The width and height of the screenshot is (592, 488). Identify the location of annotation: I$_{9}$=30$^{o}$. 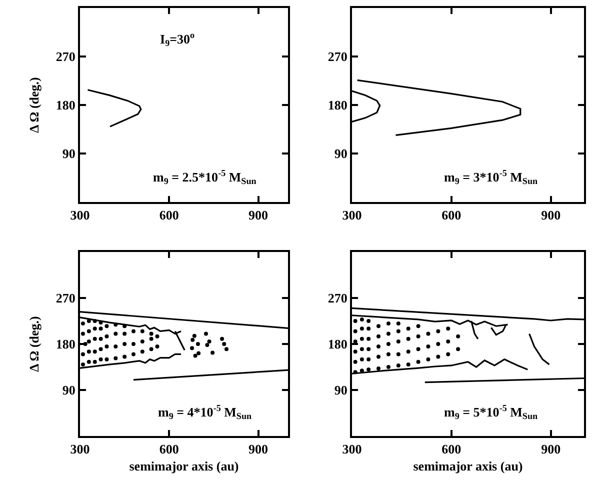
(178, 39).